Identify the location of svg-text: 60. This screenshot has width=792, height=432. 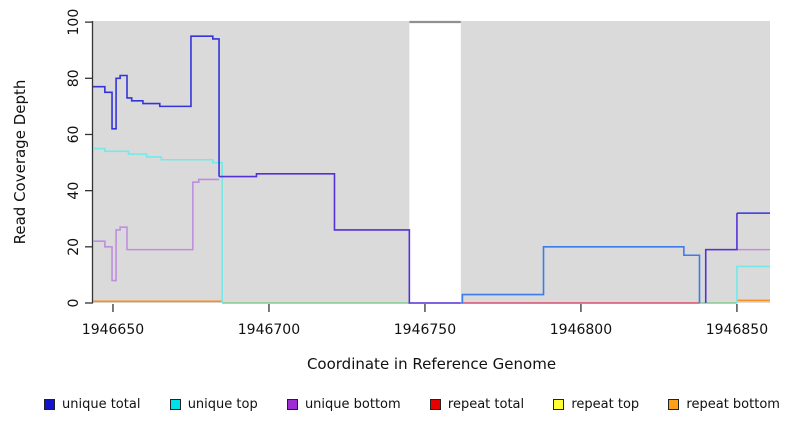
(74, 135).